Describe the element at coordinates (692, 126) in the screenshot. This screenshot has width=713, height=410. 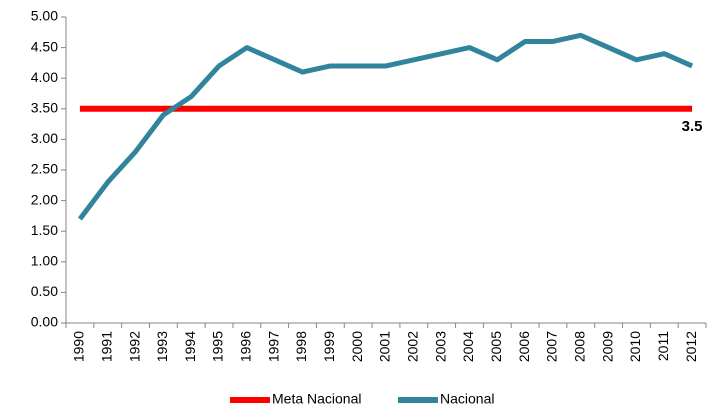
I see `data-label: 3.5` at that location.